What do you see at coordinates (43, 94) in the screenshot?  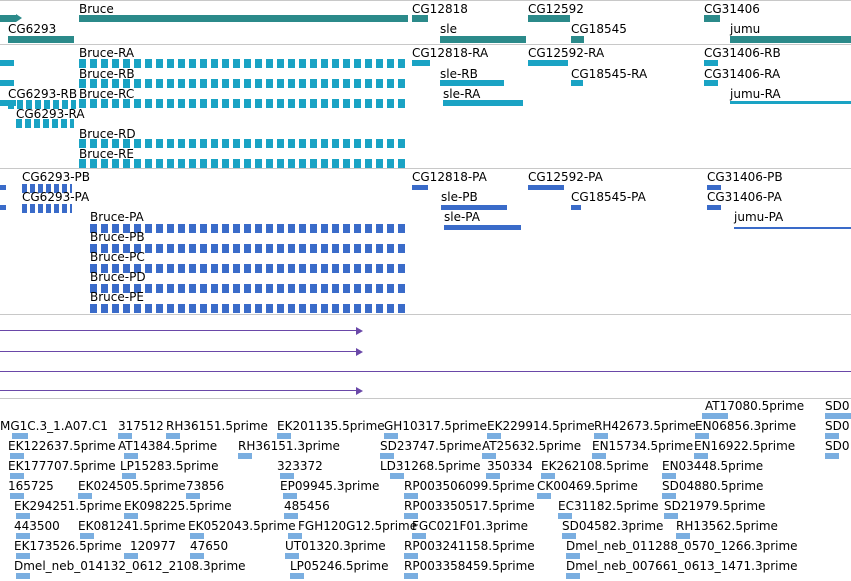 I see `rna-label: CG6293-RB` at bounding box center [43, 94].